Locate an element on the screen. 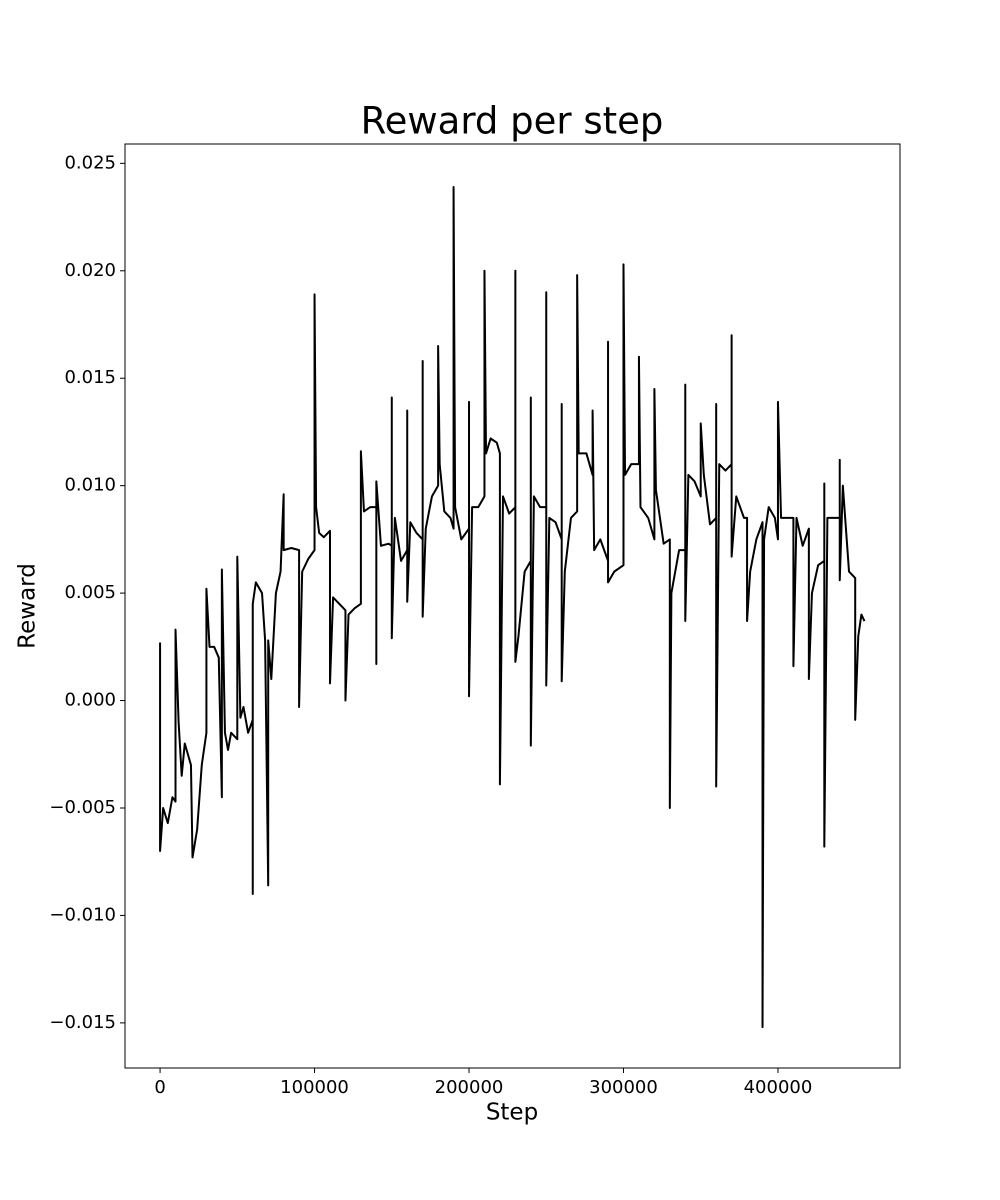 Image resolution: width=1000 pixels, height=1200 pixels. y-tick-label: 0.010 is located at coordinates (90, 485).